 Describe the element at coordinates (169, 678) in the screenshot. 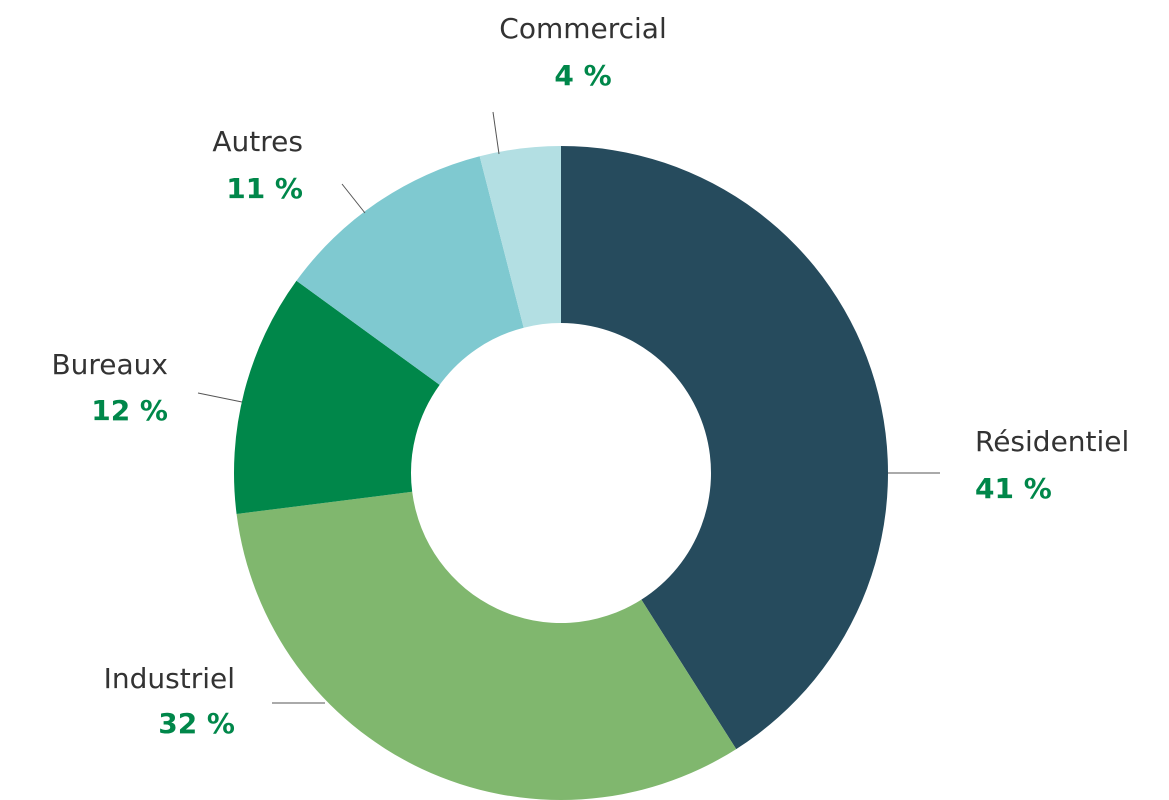

I see `slice-label: Industriel` at that location.